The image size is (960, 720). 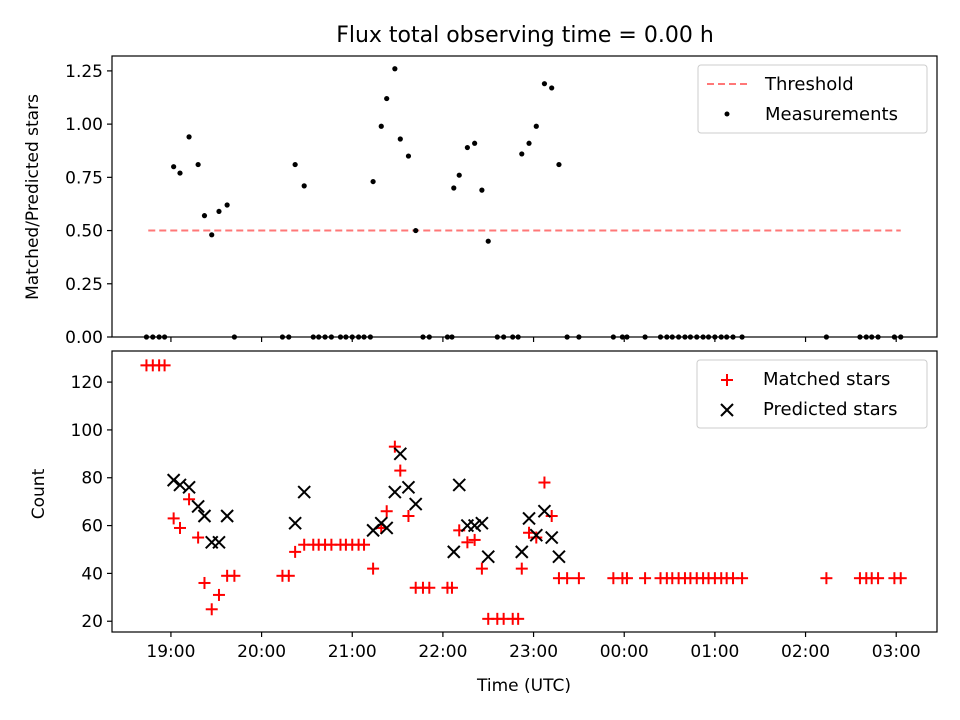 I want to click on bottom-y-tick-label: 120, so click(x=87, y=383).